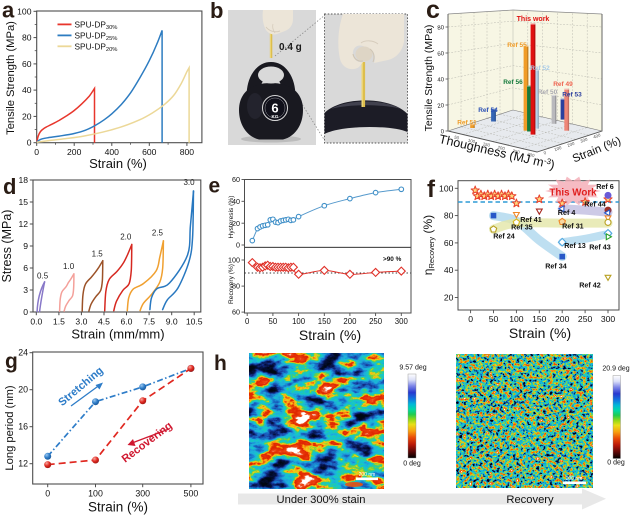 This screenshot has height=517, width=630. What do you see at coordinates (23, 427) in the screenshot?
I see `svg-text: 16` at bounding box center [23, 427].